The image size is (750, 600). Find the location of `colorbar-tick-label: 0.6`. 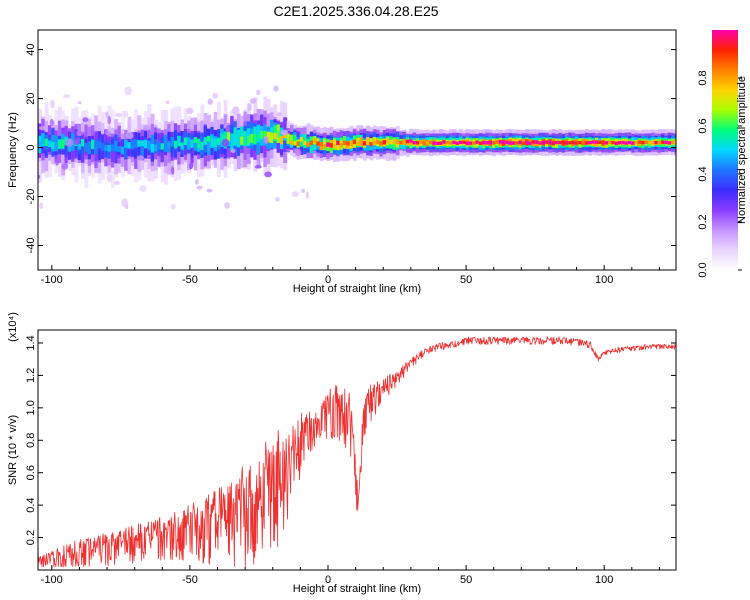

colorbar-tick-label: 0.6 is located at coordinates (703, 125).